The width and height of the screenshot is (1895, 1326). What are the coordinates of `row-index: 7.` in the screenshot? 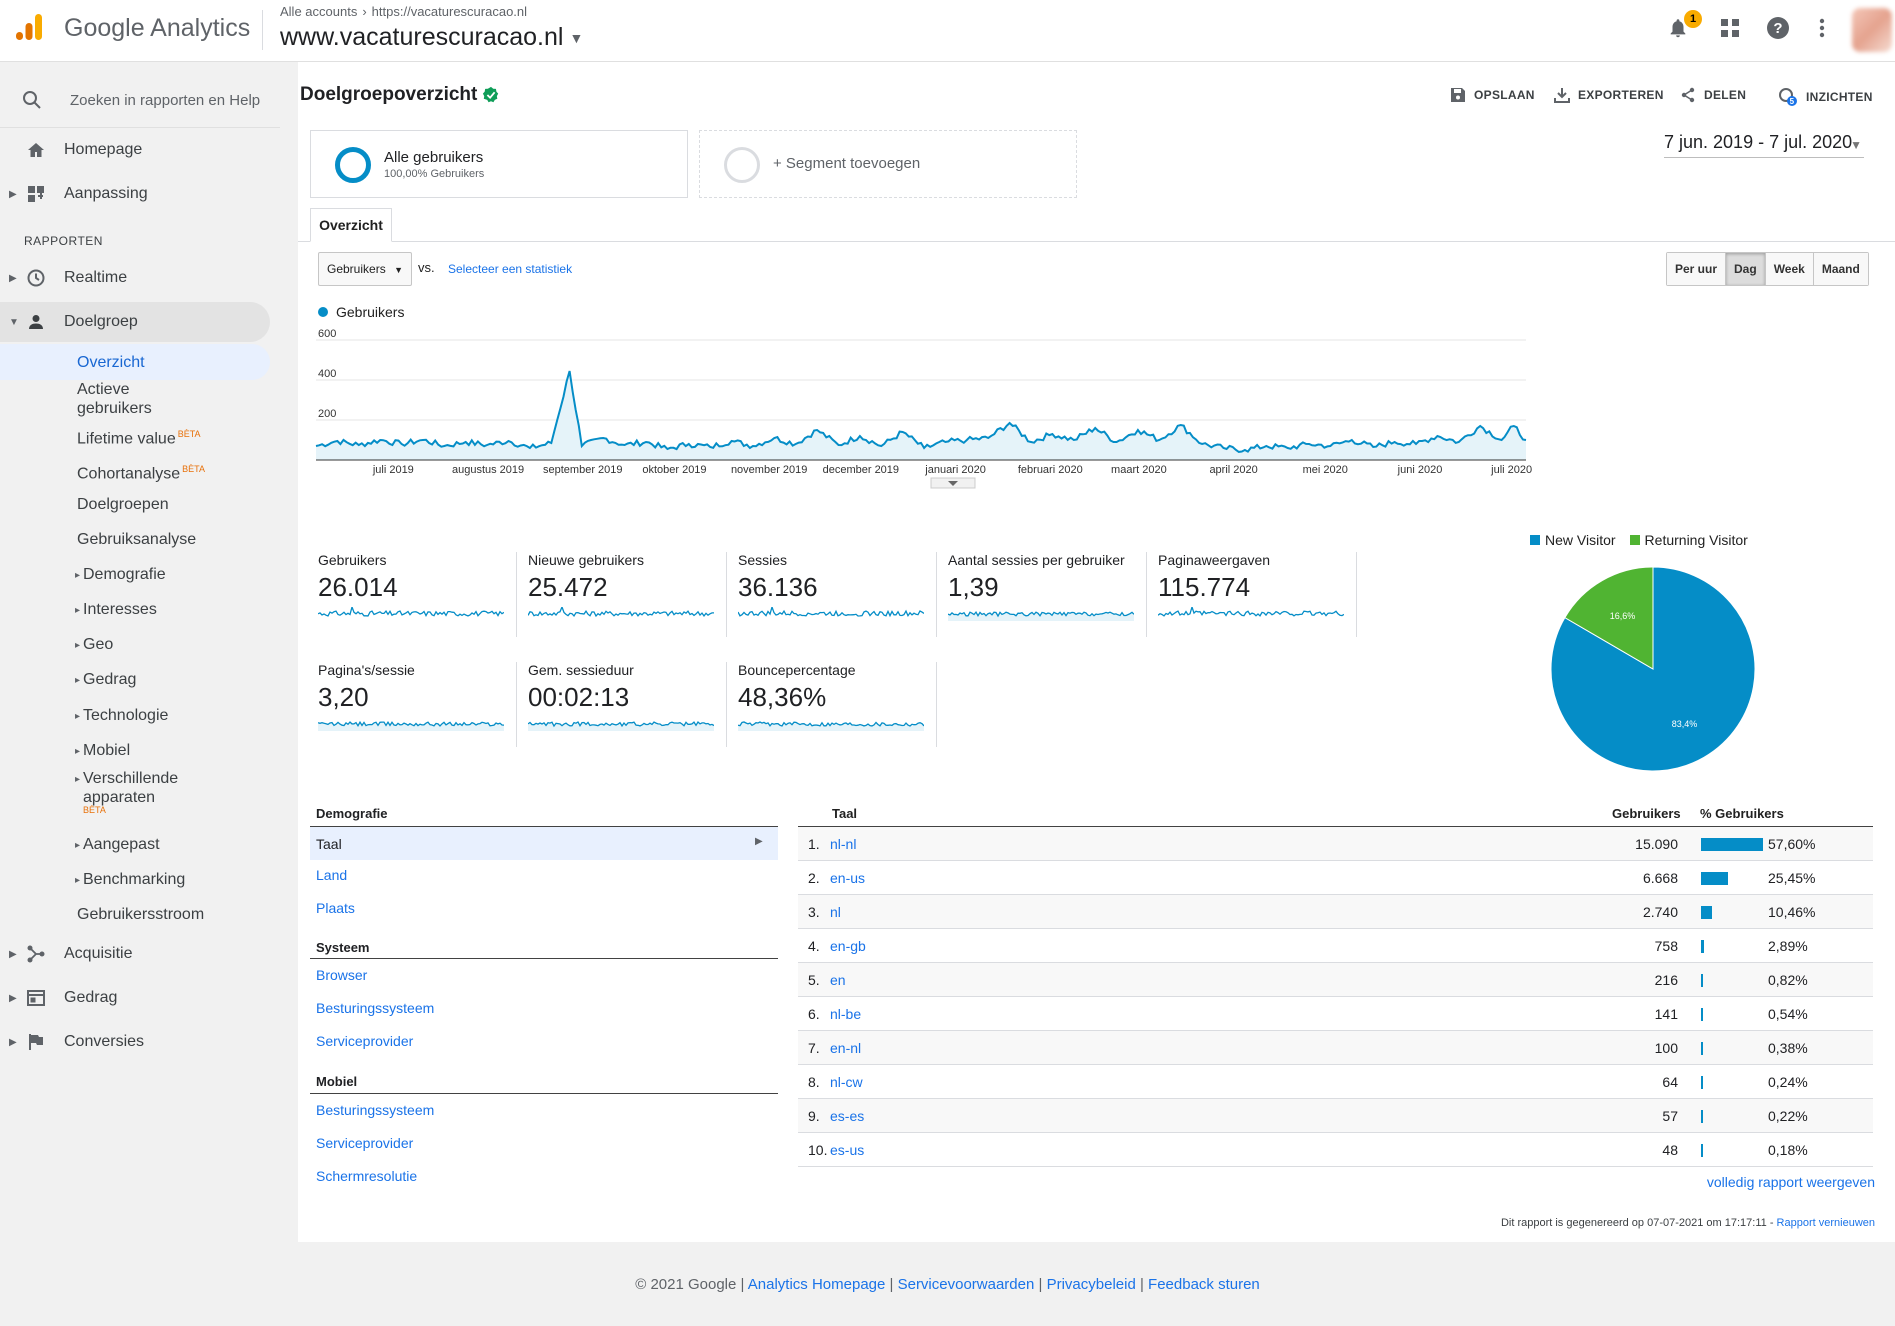 It's located at (814, 1048).